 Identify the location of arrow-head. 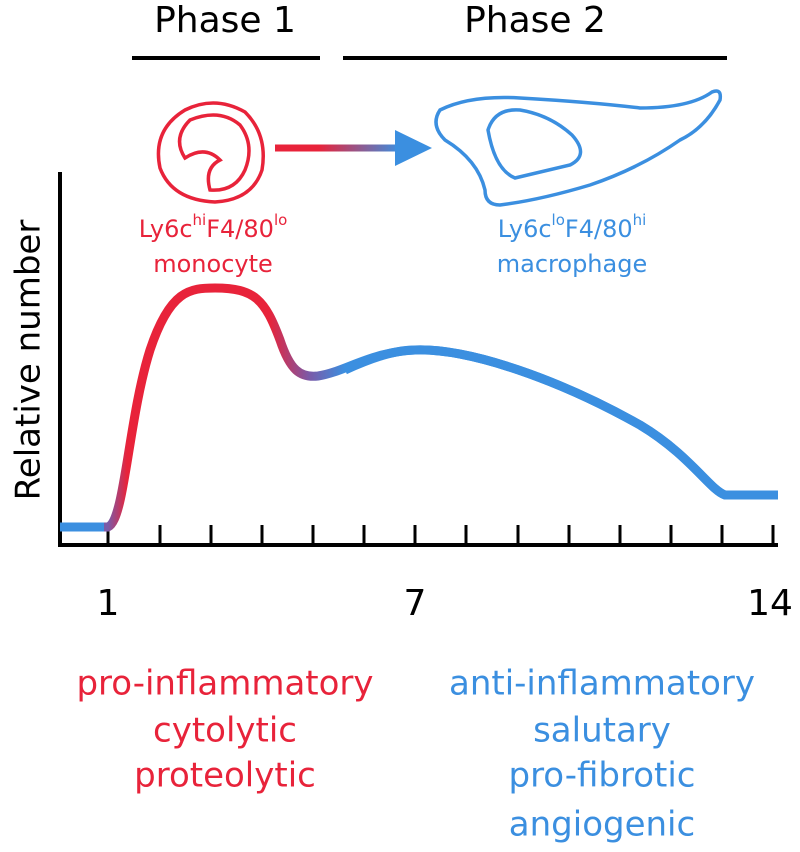
(413, 148).